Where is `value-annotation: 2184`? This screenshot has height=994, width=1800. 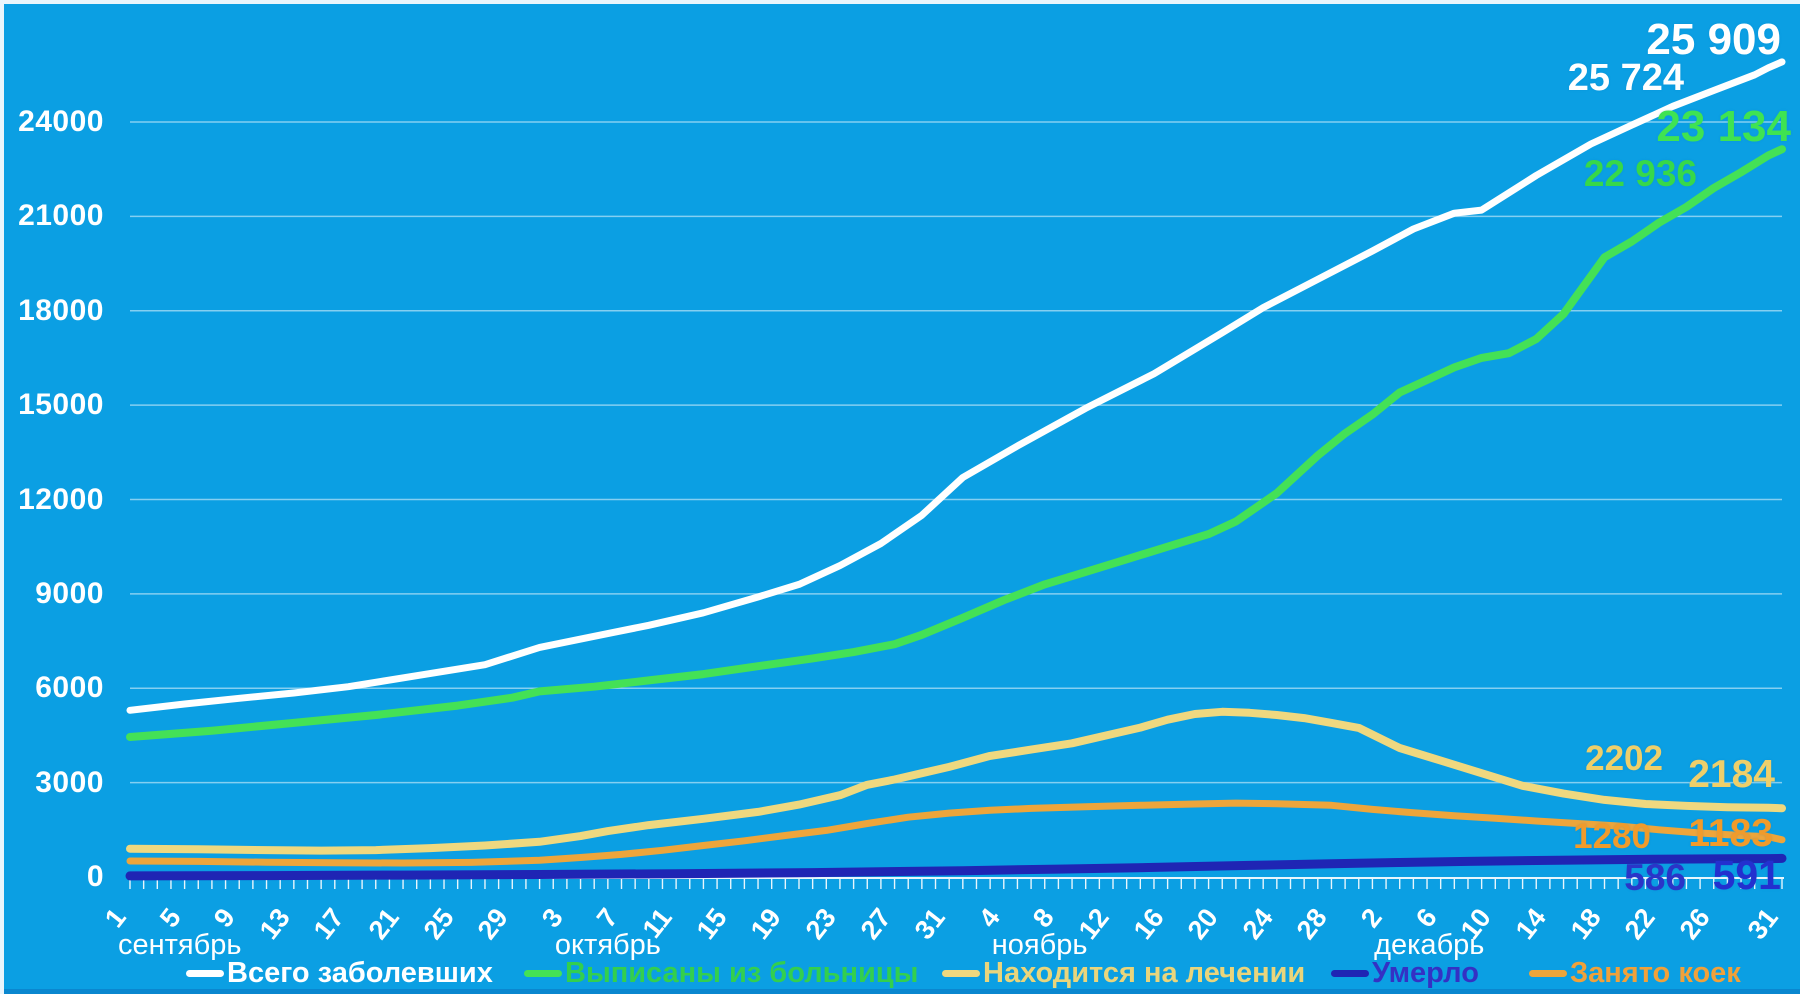
value-annotation: 2184 is located at coordinates (1731, 774).